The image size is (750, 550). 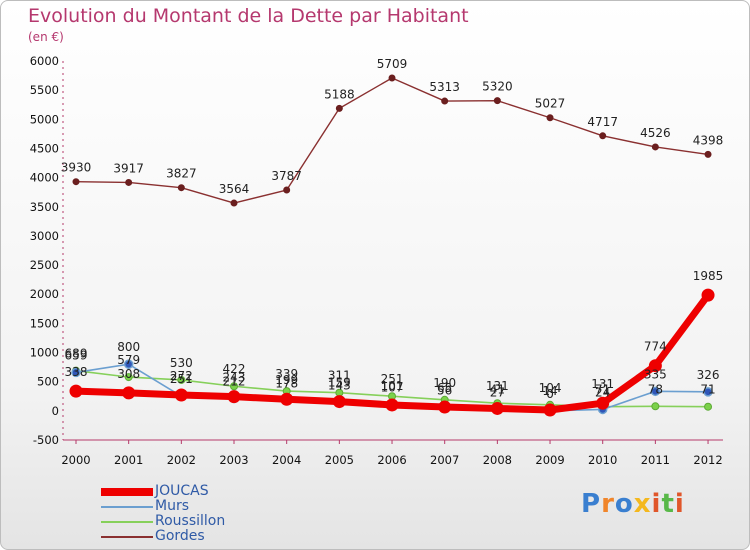 What do you see at coordinates (655, 133) in the screenshot?
I see `data-label-gordes: 4526` at bounding box center [655, 133].